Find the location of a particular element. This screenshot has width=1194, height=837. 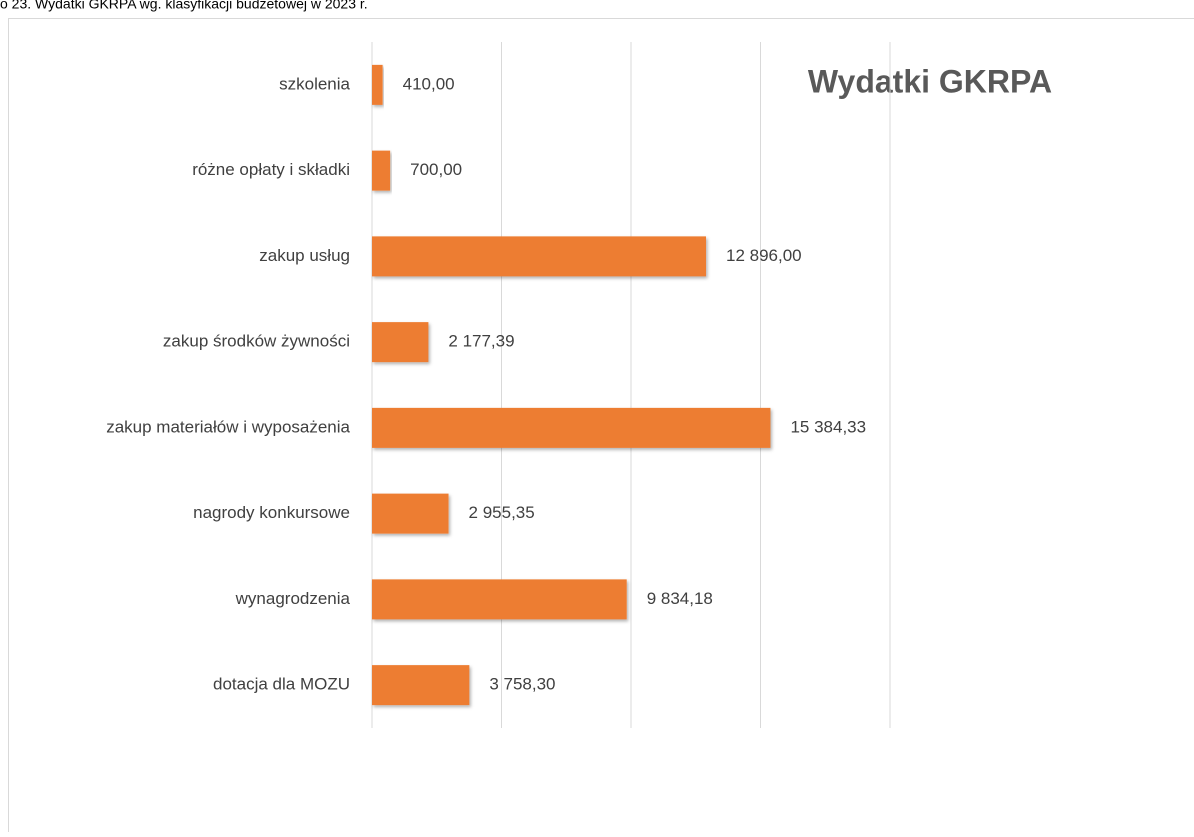

data-label: 15 384,33 is located at coordinates (828, 426).